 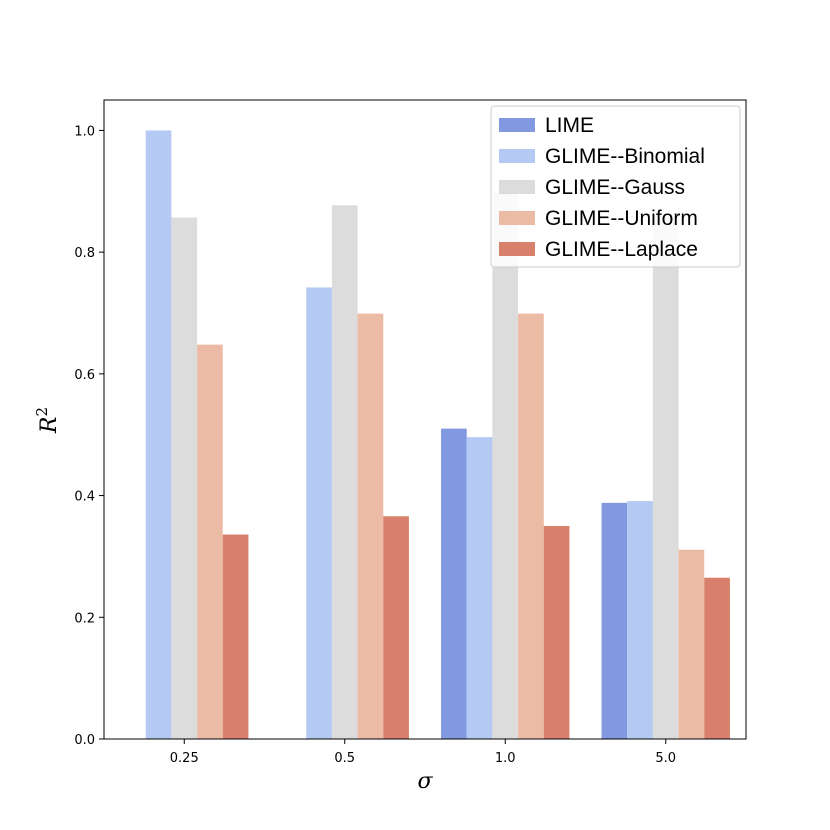 I want to click on y-tick-label: 0.4, so click(x=84, y=497).